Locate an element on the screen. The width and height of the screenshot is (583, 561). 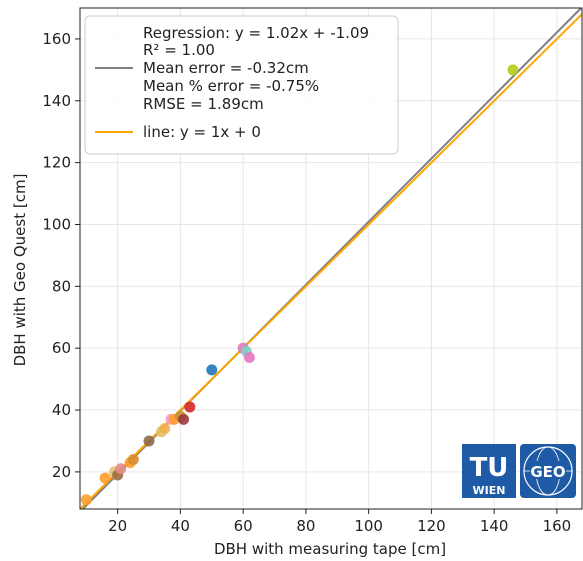
geo-logo-text: GEO is located at coordinates (547, 472).